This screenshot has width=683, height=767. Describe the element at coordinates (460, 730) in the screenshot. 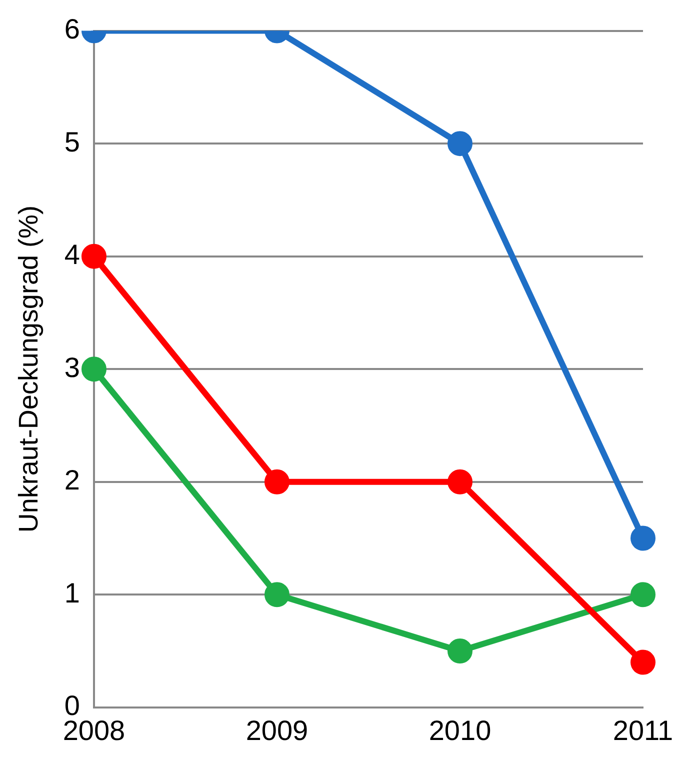

I see `x-tick-label: 2010` at that location.